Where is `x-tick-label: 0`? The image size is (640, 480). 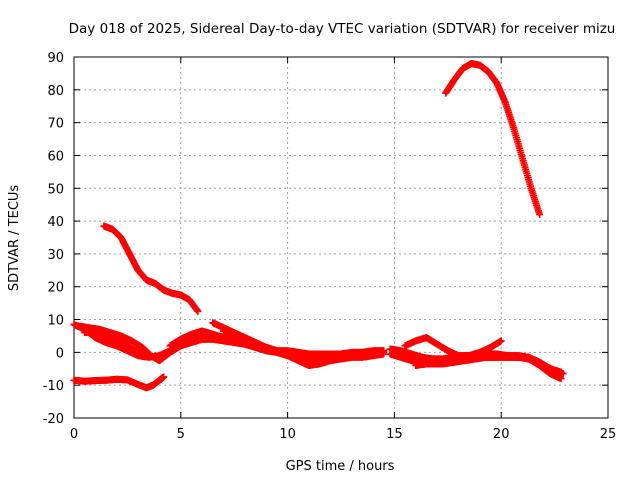 x-tick-label: 0 is located at coordinates (74, 434).